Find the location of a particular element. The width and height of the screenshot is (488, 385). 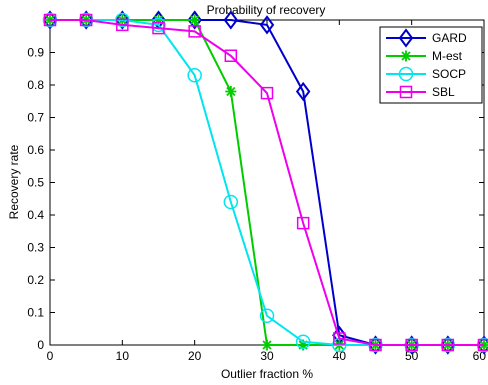

legend: GARD M-est SOCP SBL is located at coordinates (431, 65).